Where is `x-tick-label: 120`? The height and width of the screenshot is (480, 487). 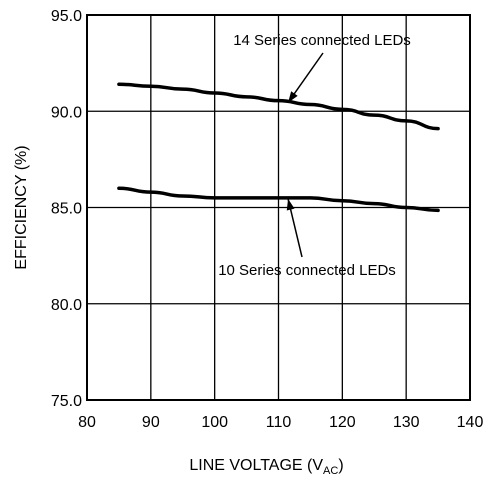 x-tick-label: 120 is located at coordinates (342, 422).